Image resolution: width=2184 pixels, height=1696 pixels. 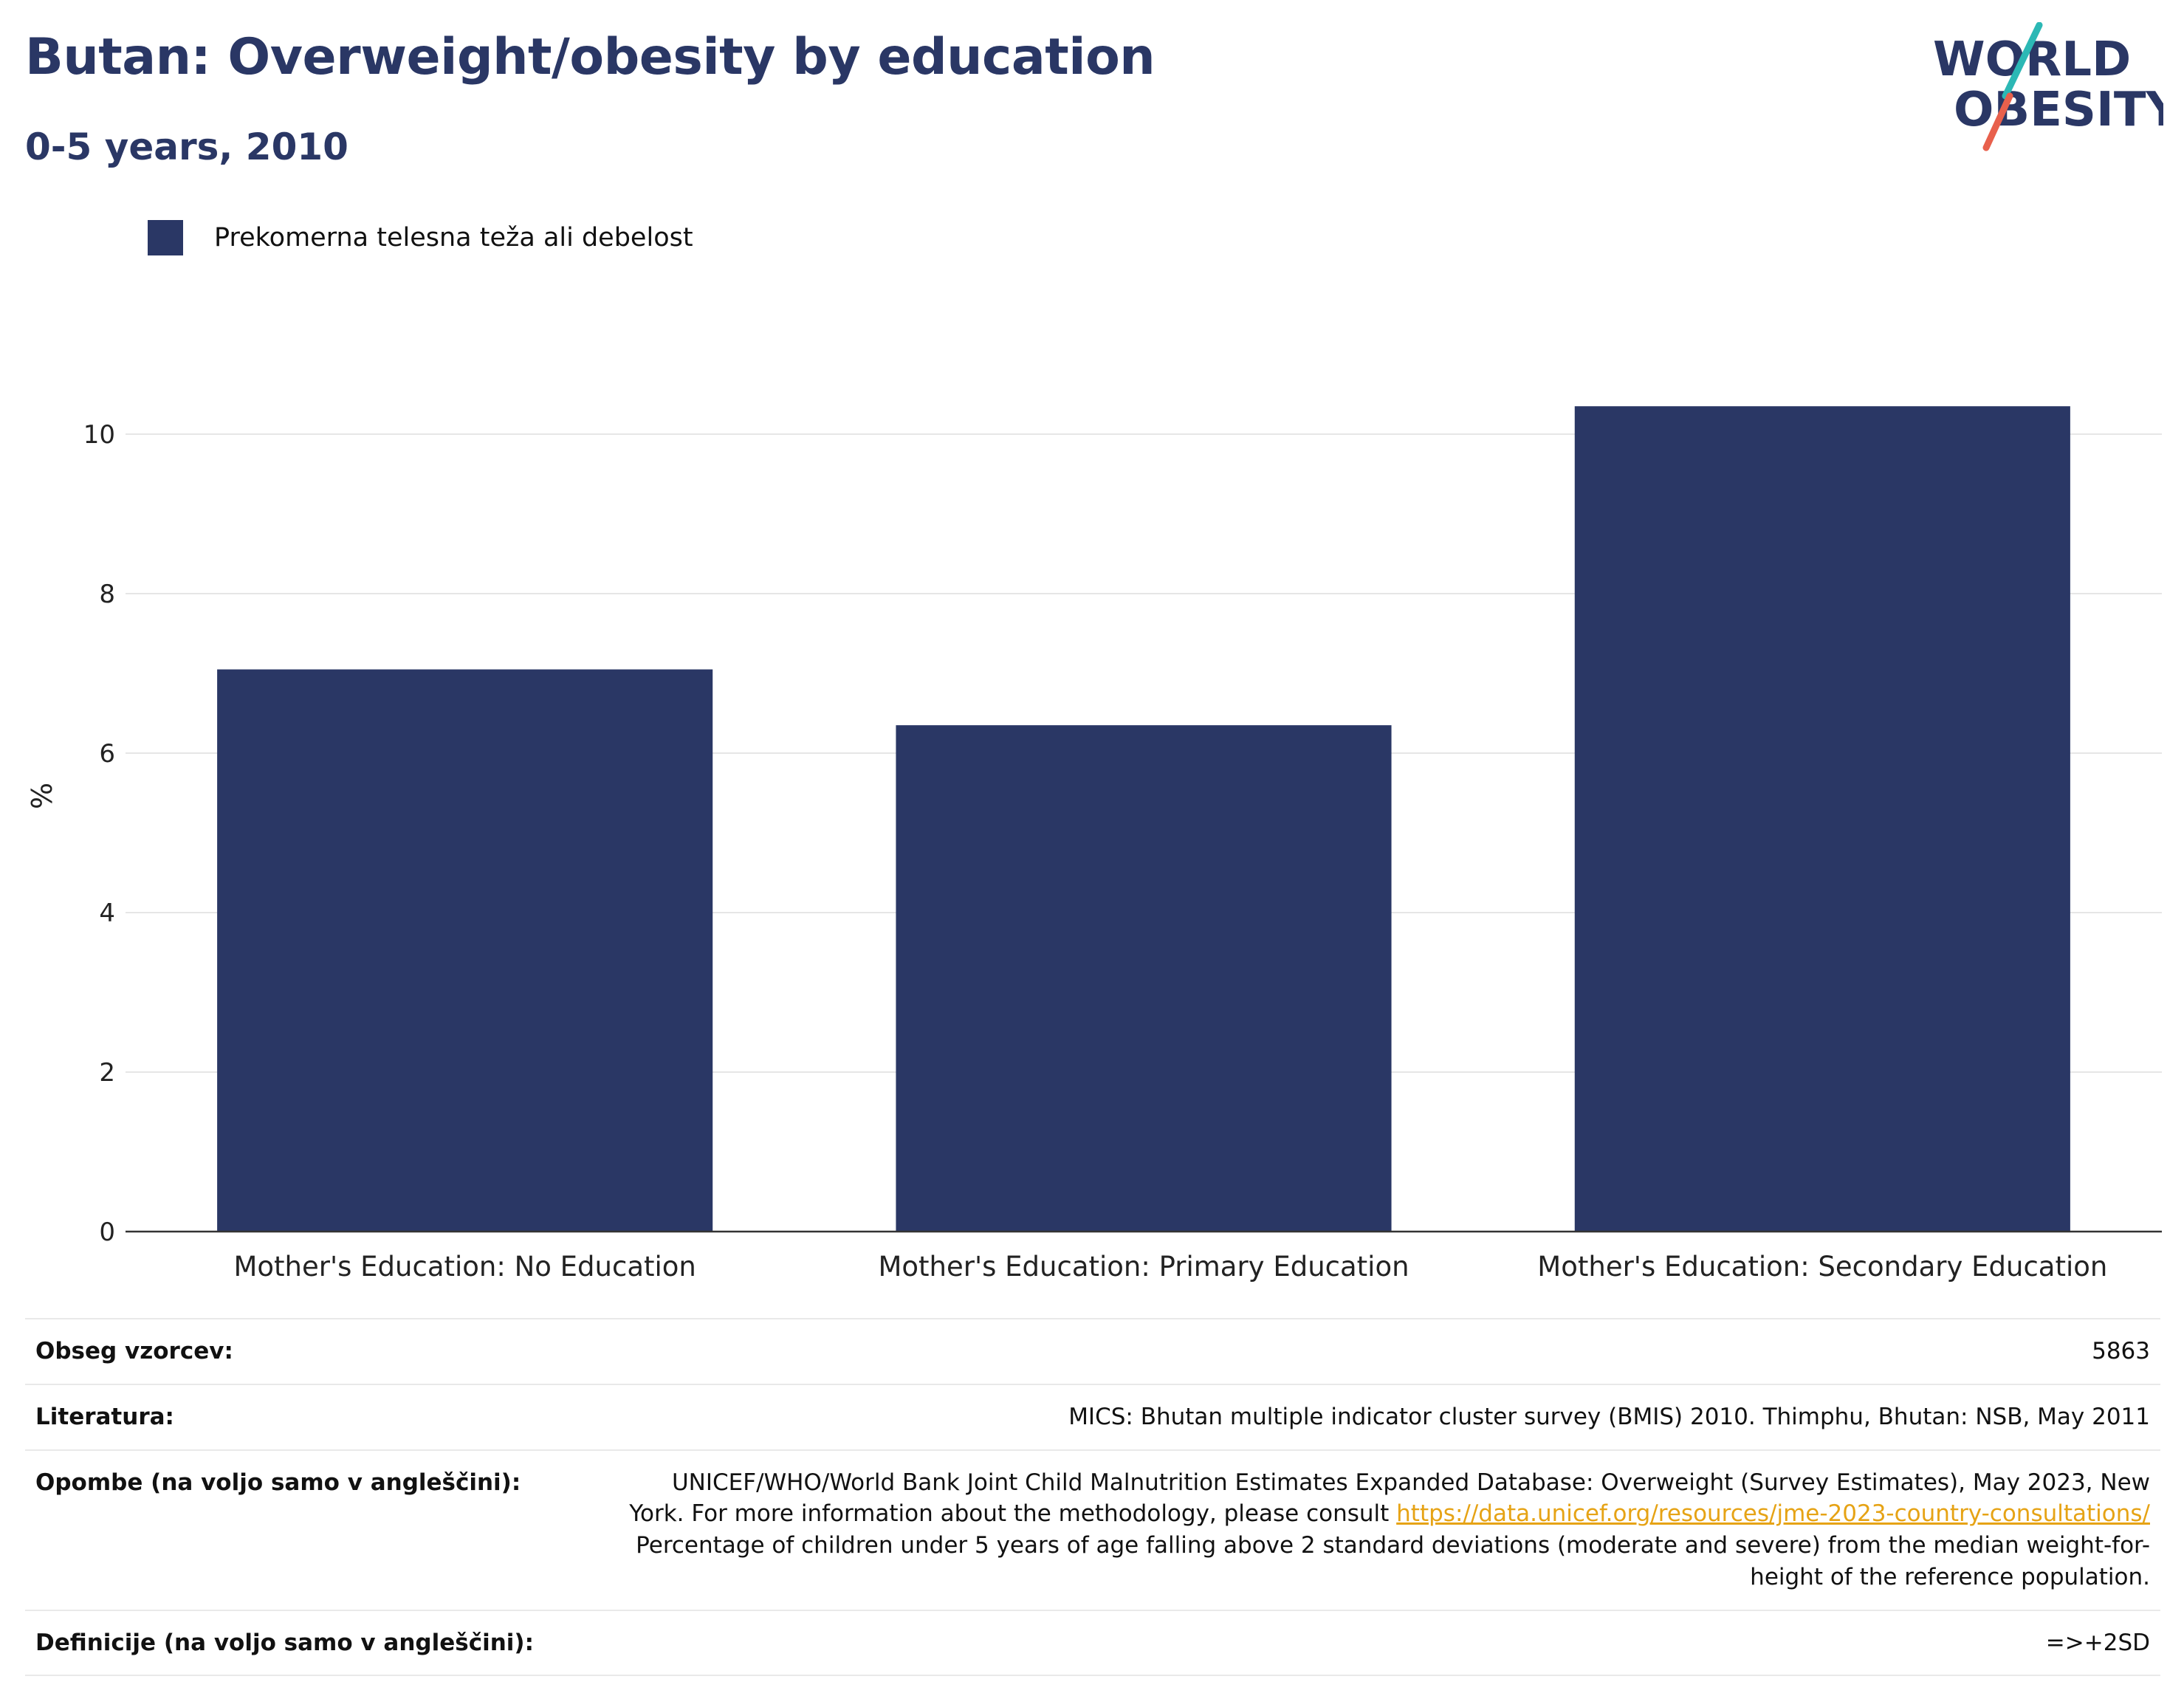 What do you see at coordinates (1143, 1267) in the screenshot?
I see `x-tick-label: Mother's Education: Primary Education` at bounding box center [1143, 1267].